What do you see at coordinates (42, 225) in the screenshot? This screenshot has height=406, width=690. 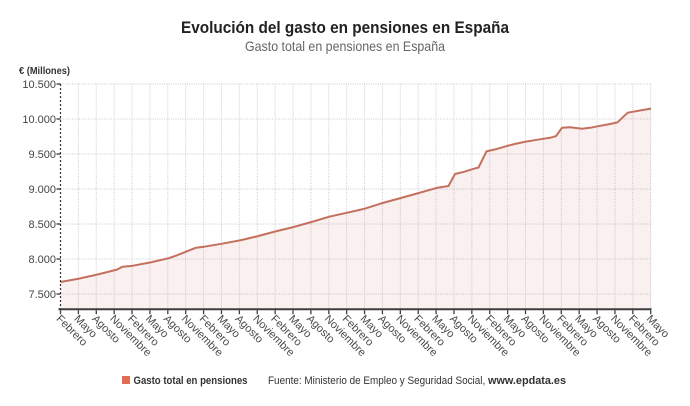 I see `svg-text: 8.500` at bounding box center [42, 225].